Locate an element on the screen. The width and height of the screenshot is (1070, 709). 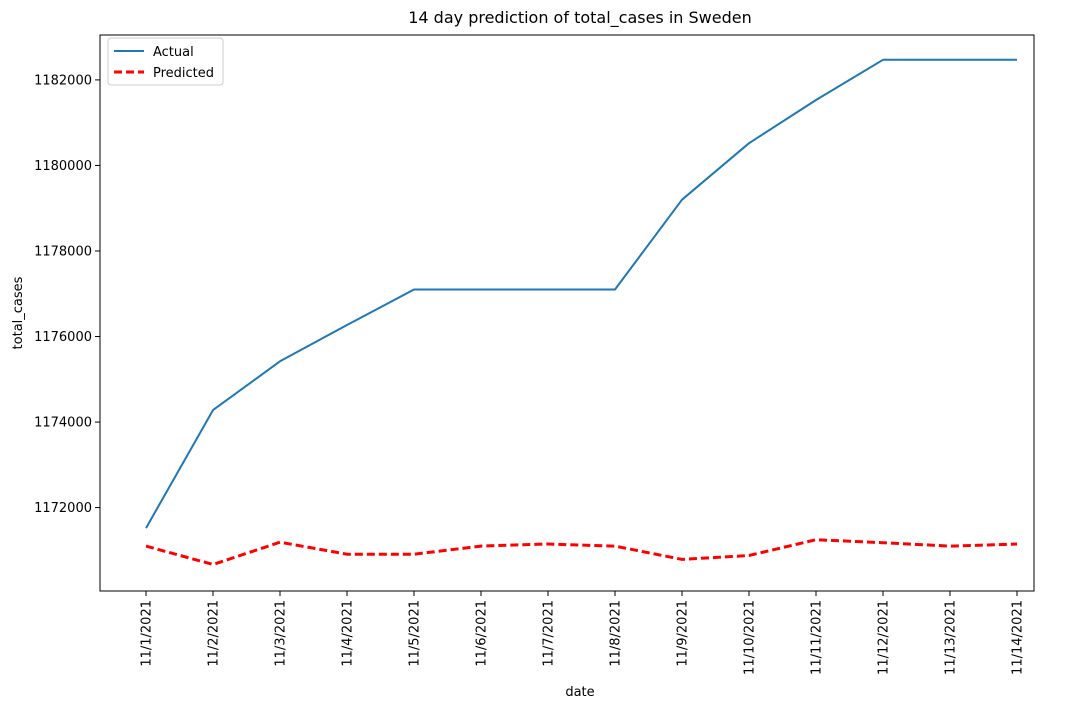
x-tick-label: 11/12/2021 is located at coordinates (884, 637).